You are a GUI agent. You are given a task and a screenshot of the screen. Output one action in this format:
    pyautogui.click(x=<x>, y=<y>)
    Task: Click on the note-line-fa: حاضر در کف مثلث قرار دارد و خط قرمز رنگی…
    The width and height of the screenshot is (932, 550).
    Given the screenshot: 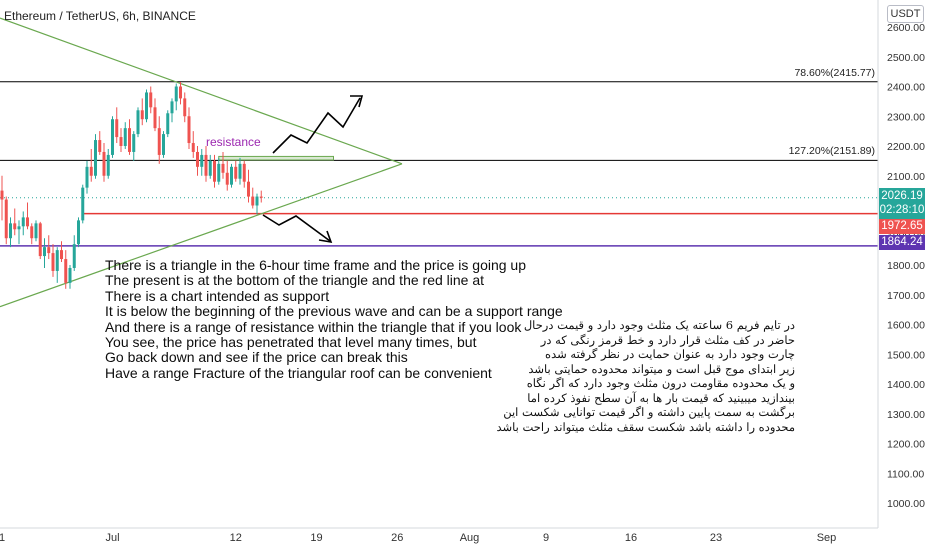 What is the action you would take?
    pyautogui.click(x=667, y=339)
    